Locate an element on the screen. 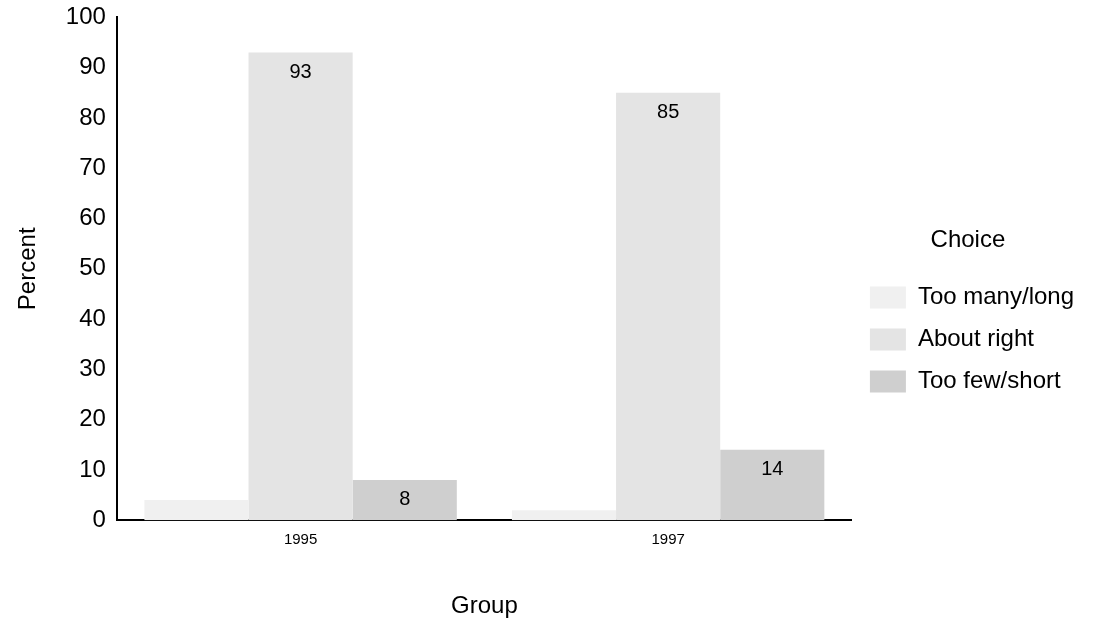 The height and width of the screenshot is (635, 1094). legend-label: Too few/short is located at coordinates (989, 380).